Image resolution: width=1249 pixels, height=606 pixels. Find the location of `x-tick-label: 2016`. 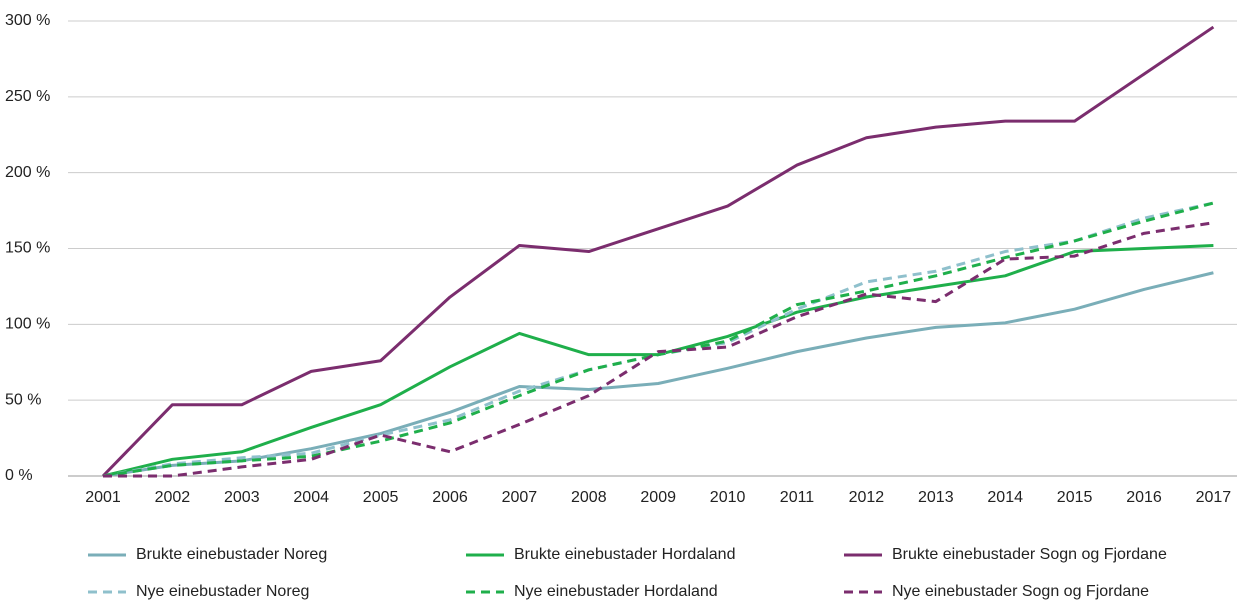

x-tick-label: 2016 is located at coordinates (1144, 497).